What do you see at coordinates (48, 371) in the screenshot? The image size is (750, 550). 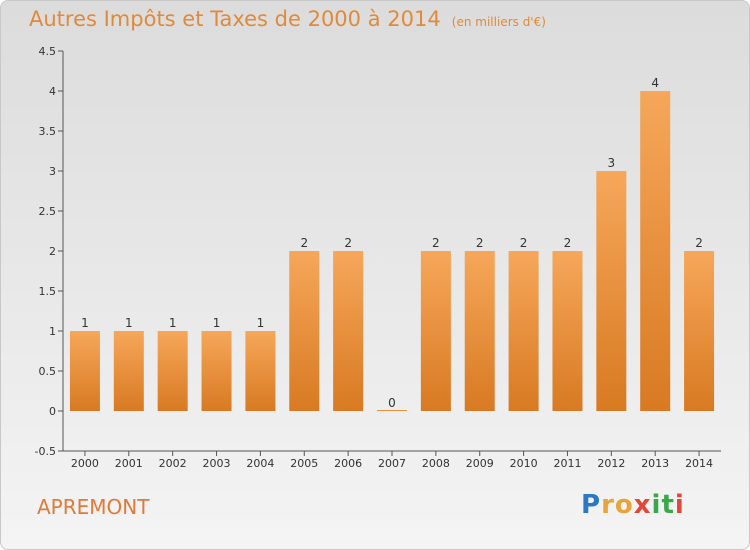 I see `y-tick-label: 0.5` at bounding box center [48, 371].